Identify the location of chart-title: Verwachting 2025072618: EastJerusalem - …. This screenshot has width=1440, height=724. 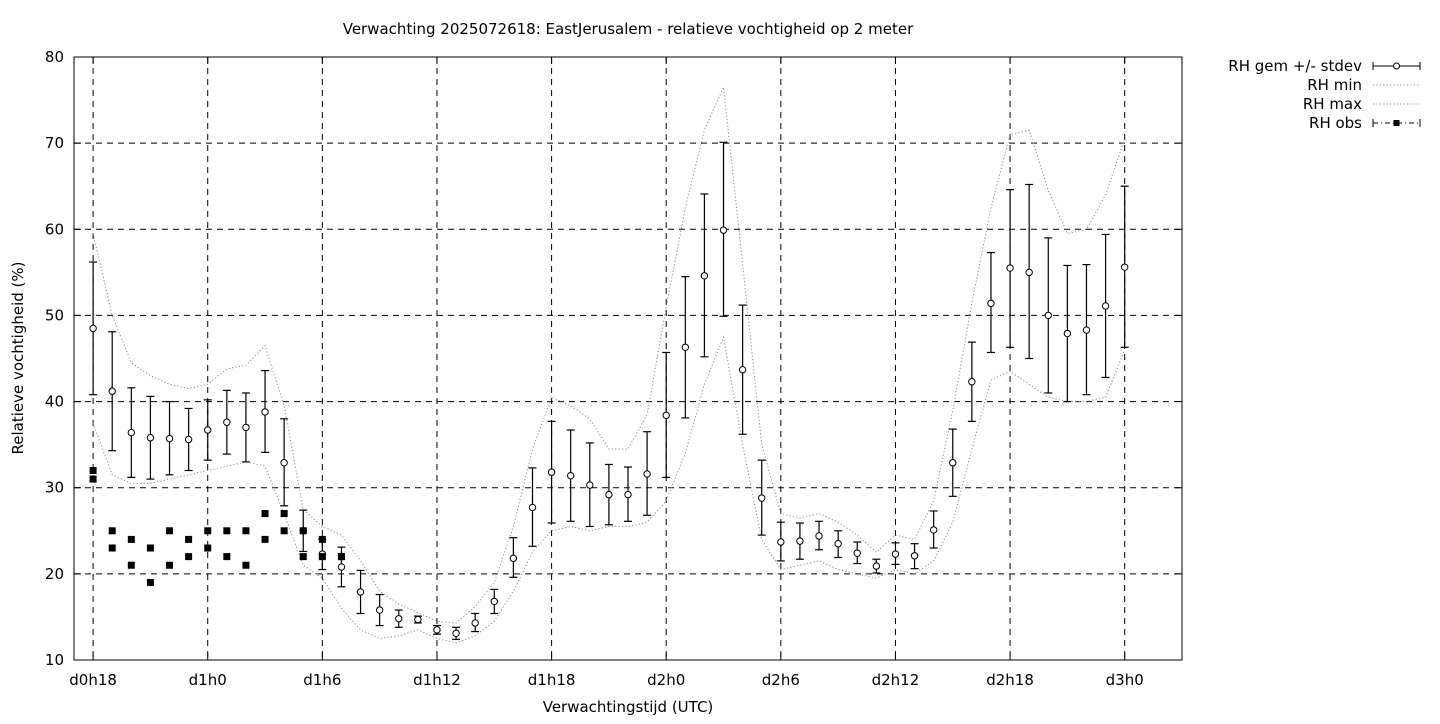
(628, 29).